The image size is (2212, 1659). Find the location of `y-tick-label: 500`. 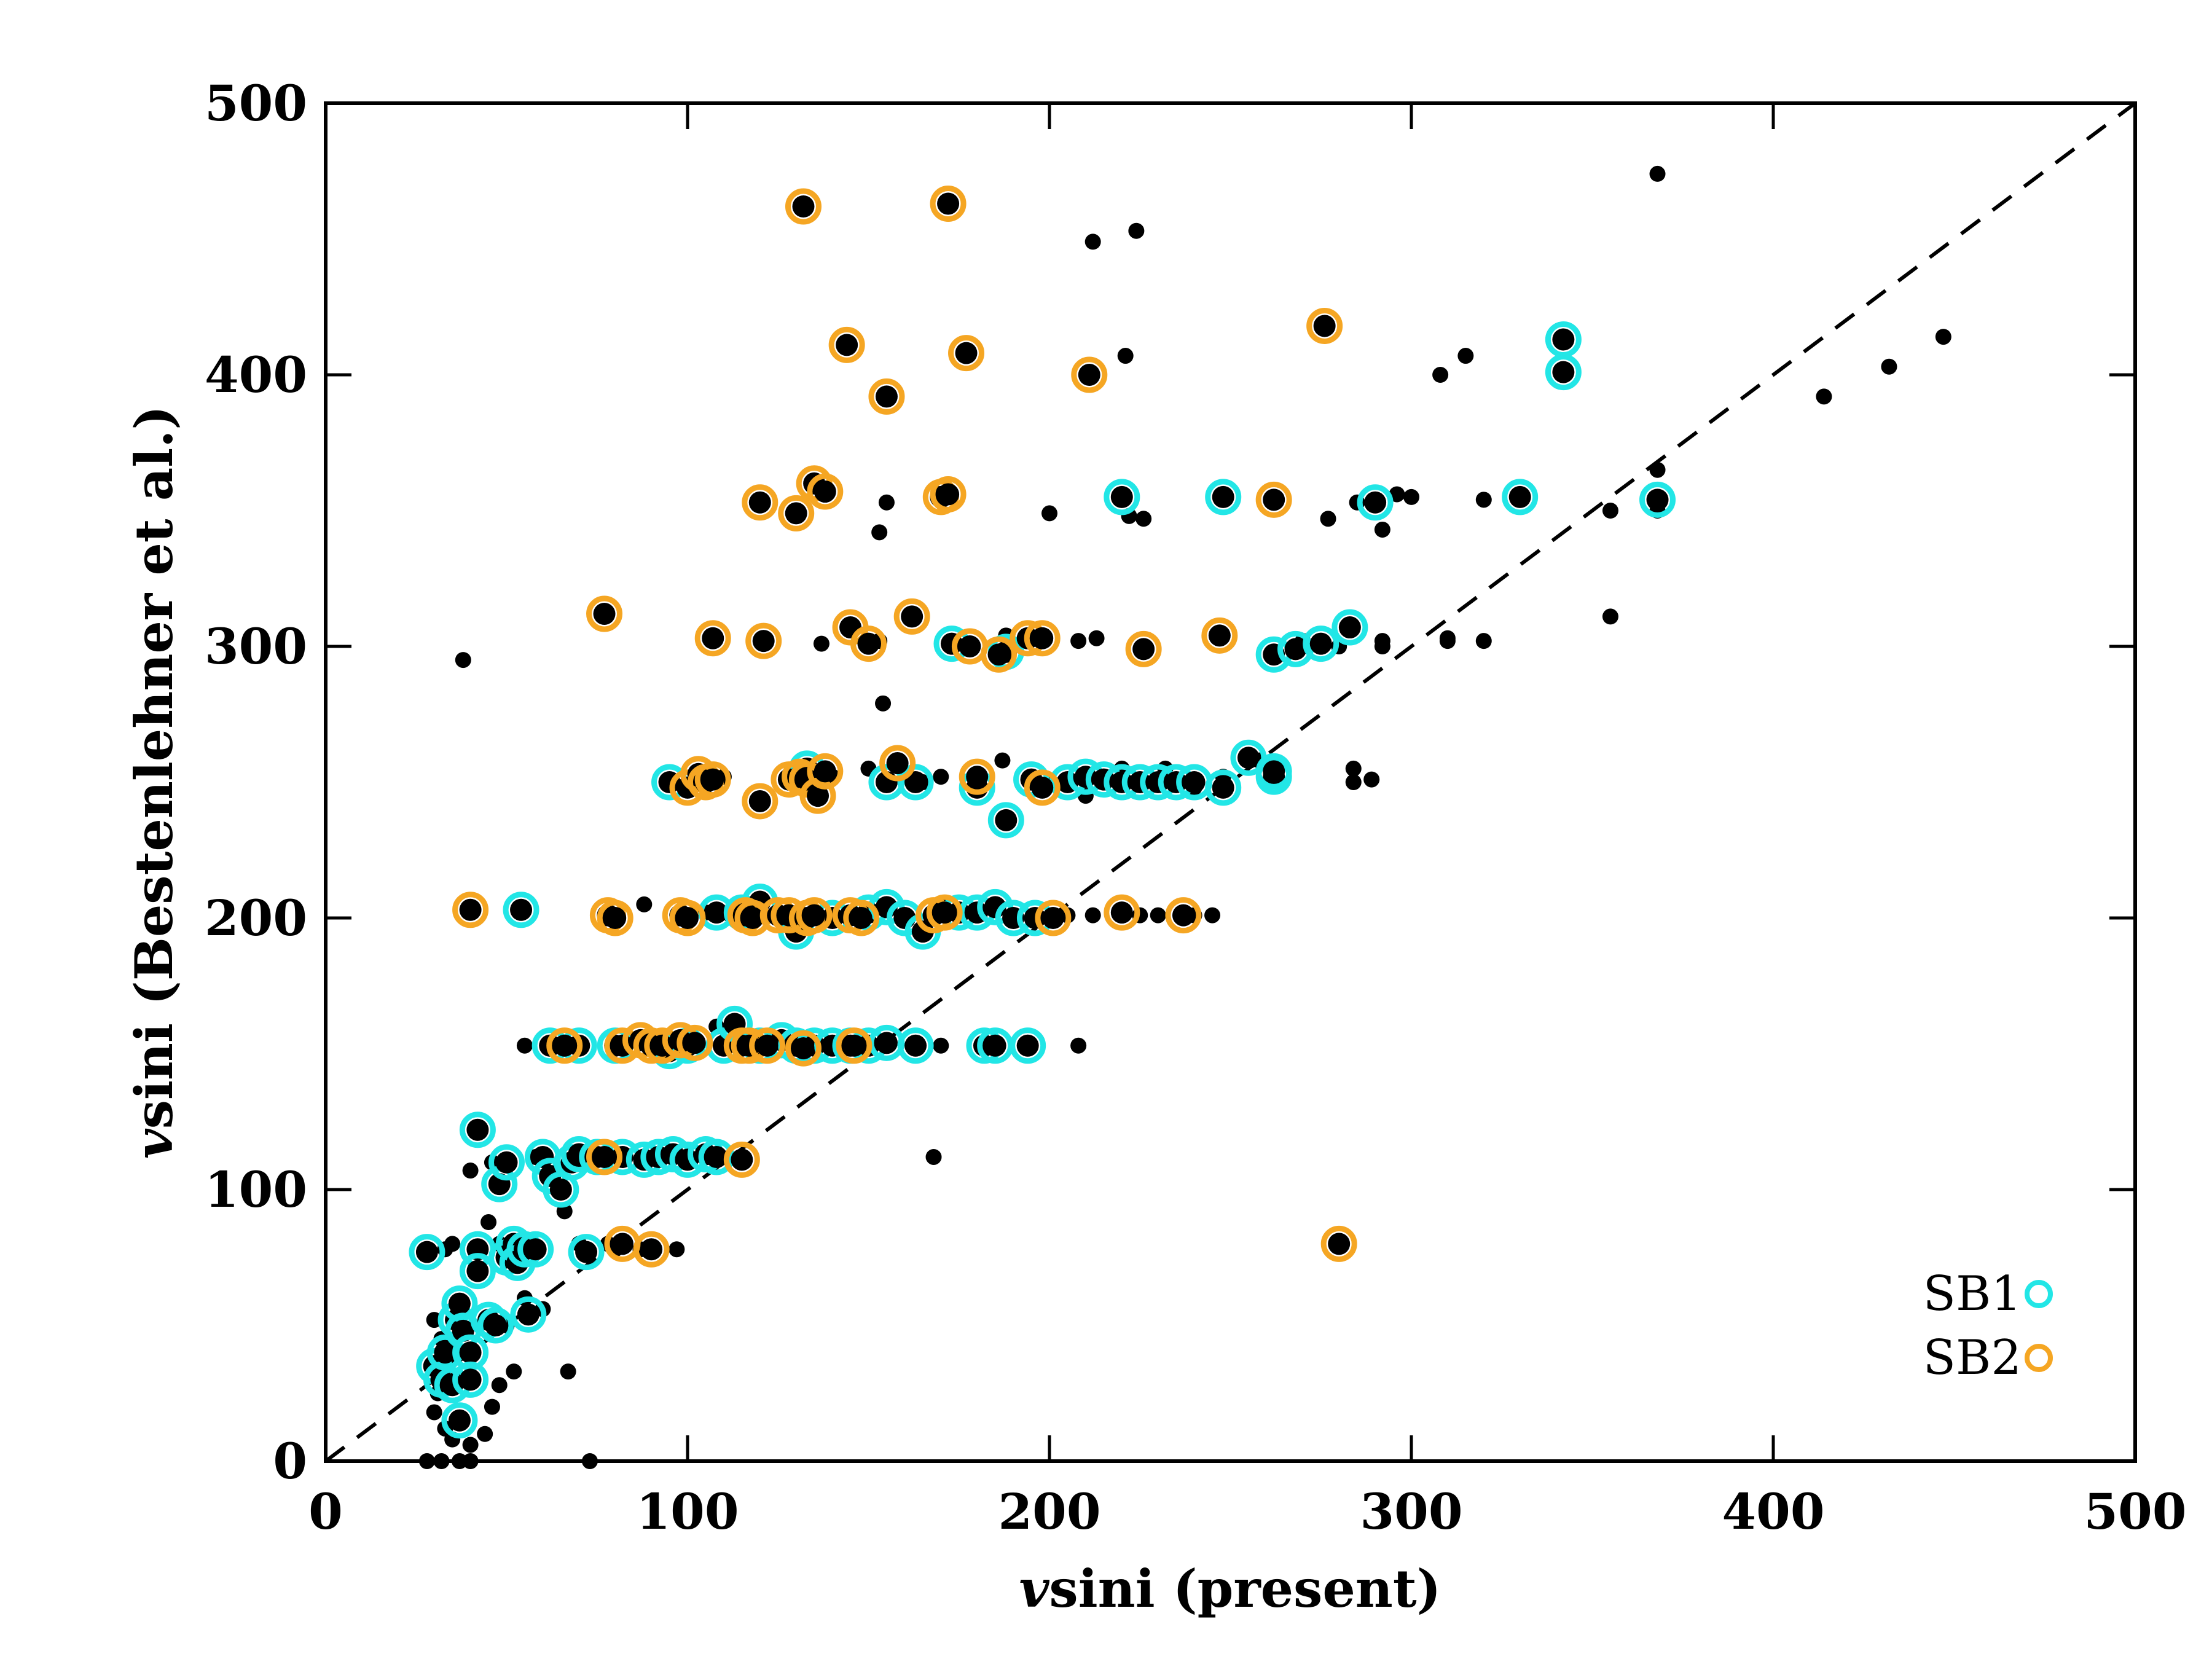

y-tick-label: 500 is located at coordinates (256, 103).